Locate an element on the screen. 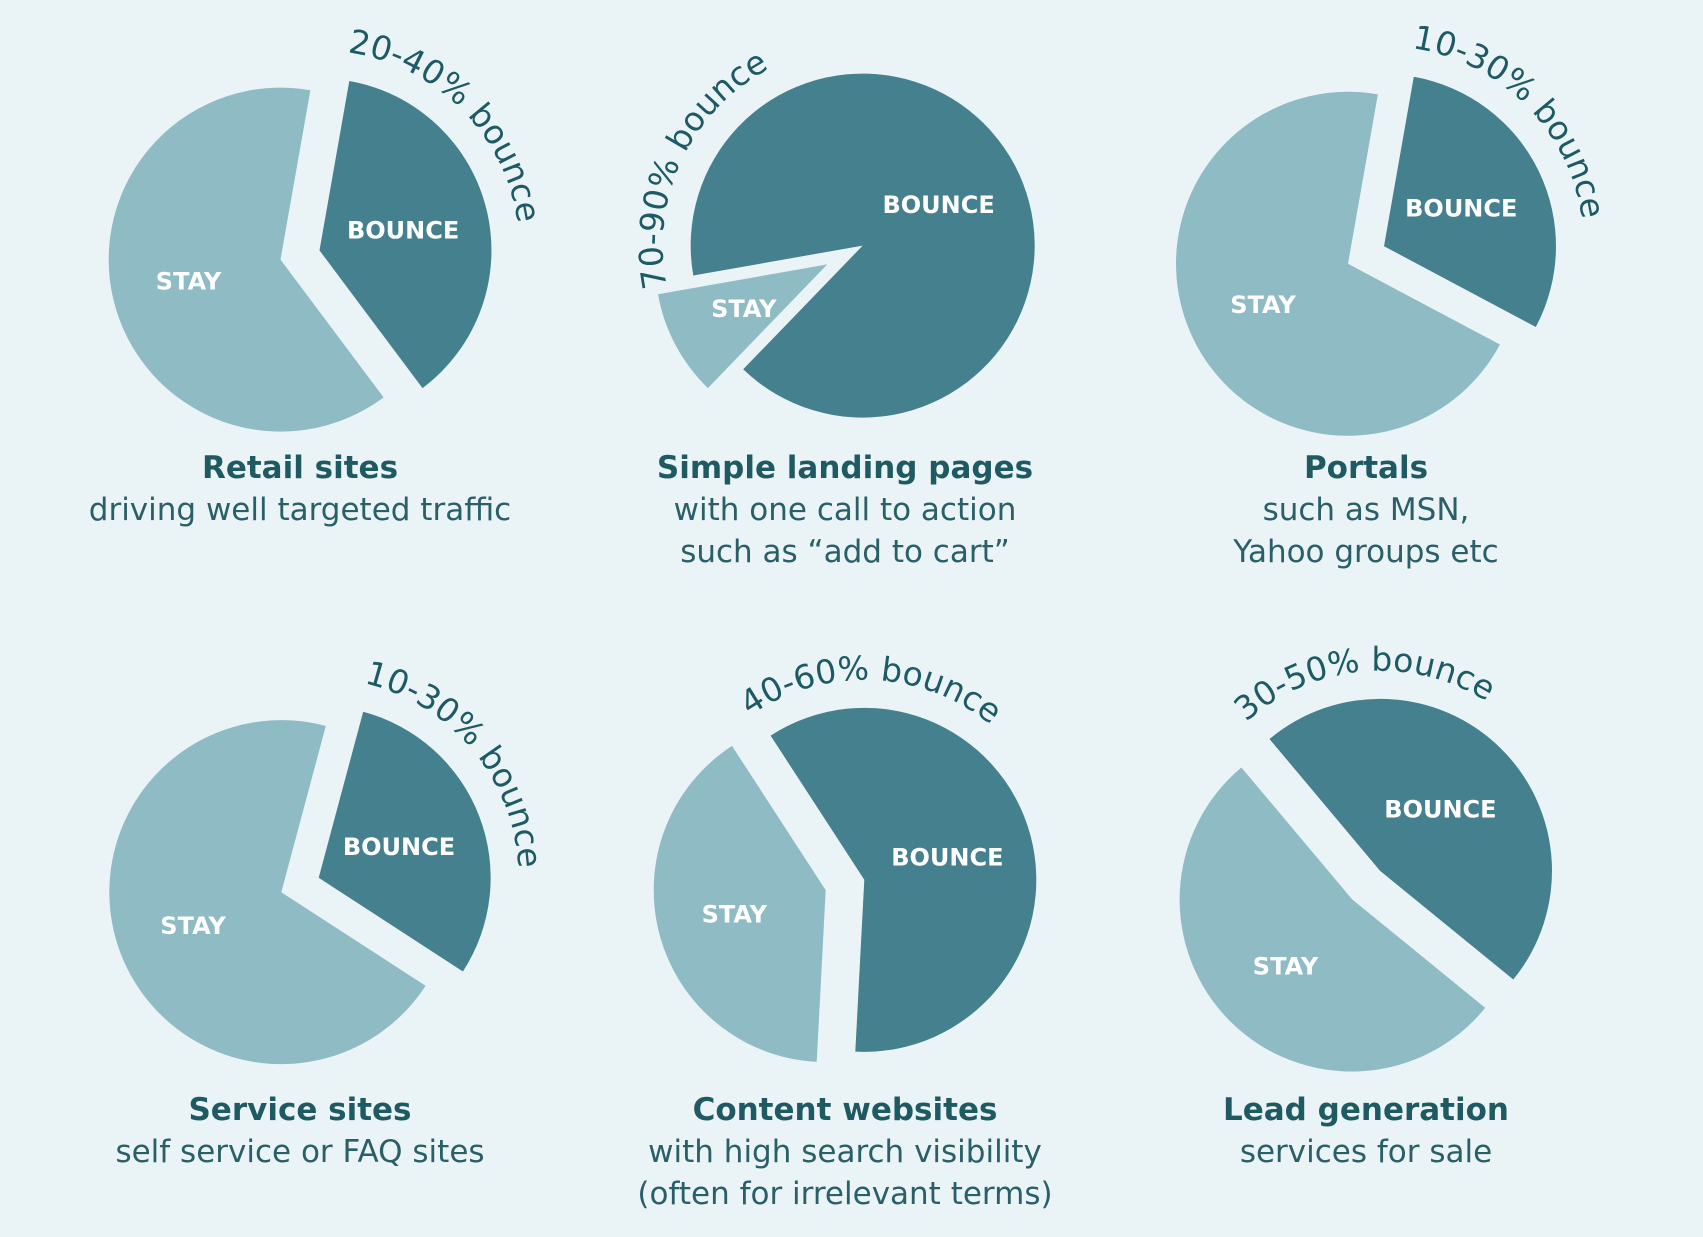 Image resolution: width=1703 pixels, height=1237 pixels. chart-title: Portals is located at coordinates (1366, 468).